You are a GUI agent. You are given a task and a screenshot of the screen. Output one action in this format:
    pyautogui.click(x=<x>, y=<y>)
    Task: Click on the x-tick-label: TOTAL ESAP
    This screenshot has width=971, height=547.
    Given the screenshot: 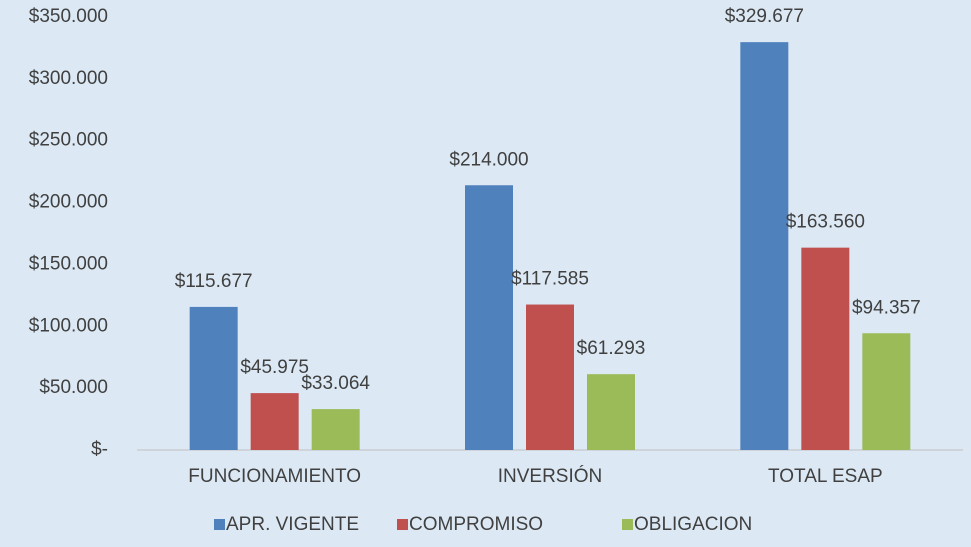 What is the action you would take?
    pyautogui.click(x=825, y=476)
    